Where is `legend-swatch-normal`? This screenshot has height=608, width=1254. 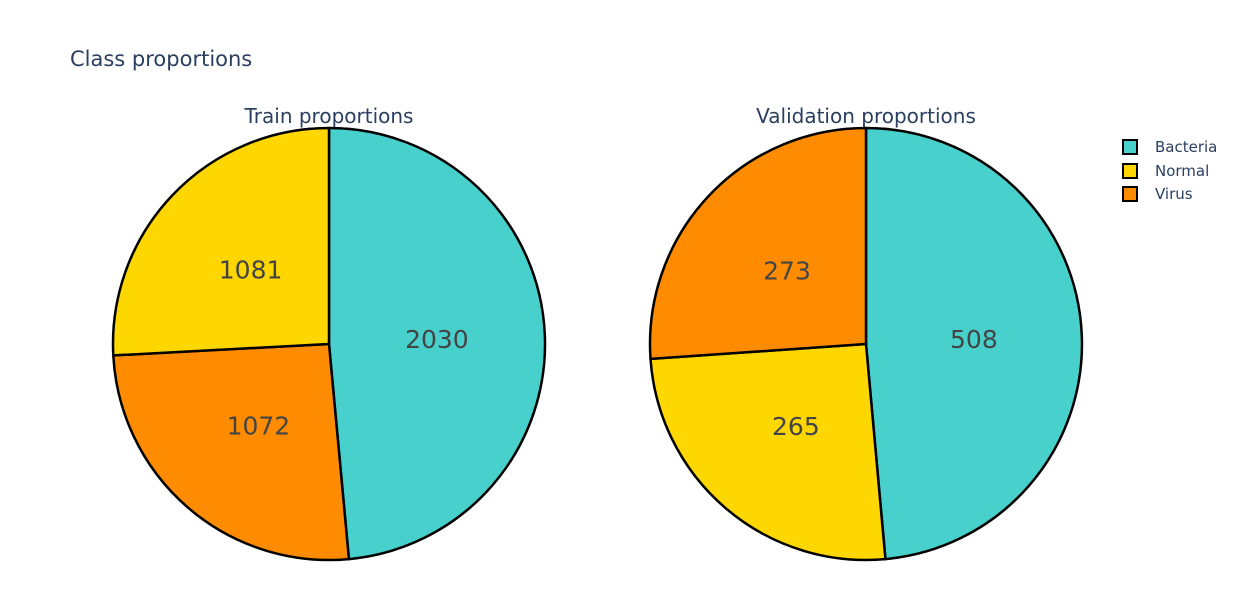
legend-swatch-normal is located at coordinates (1130, 171).